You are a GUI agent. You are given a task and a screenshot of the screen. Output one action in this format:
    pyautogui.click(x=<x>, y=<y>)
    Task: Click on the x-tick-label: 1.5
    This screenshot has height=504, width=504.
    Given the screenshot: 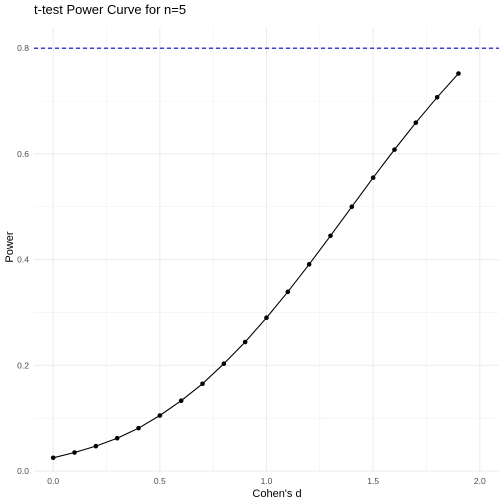 What is the action you would take?
    pyautogui.click(x=373, y=481)
    